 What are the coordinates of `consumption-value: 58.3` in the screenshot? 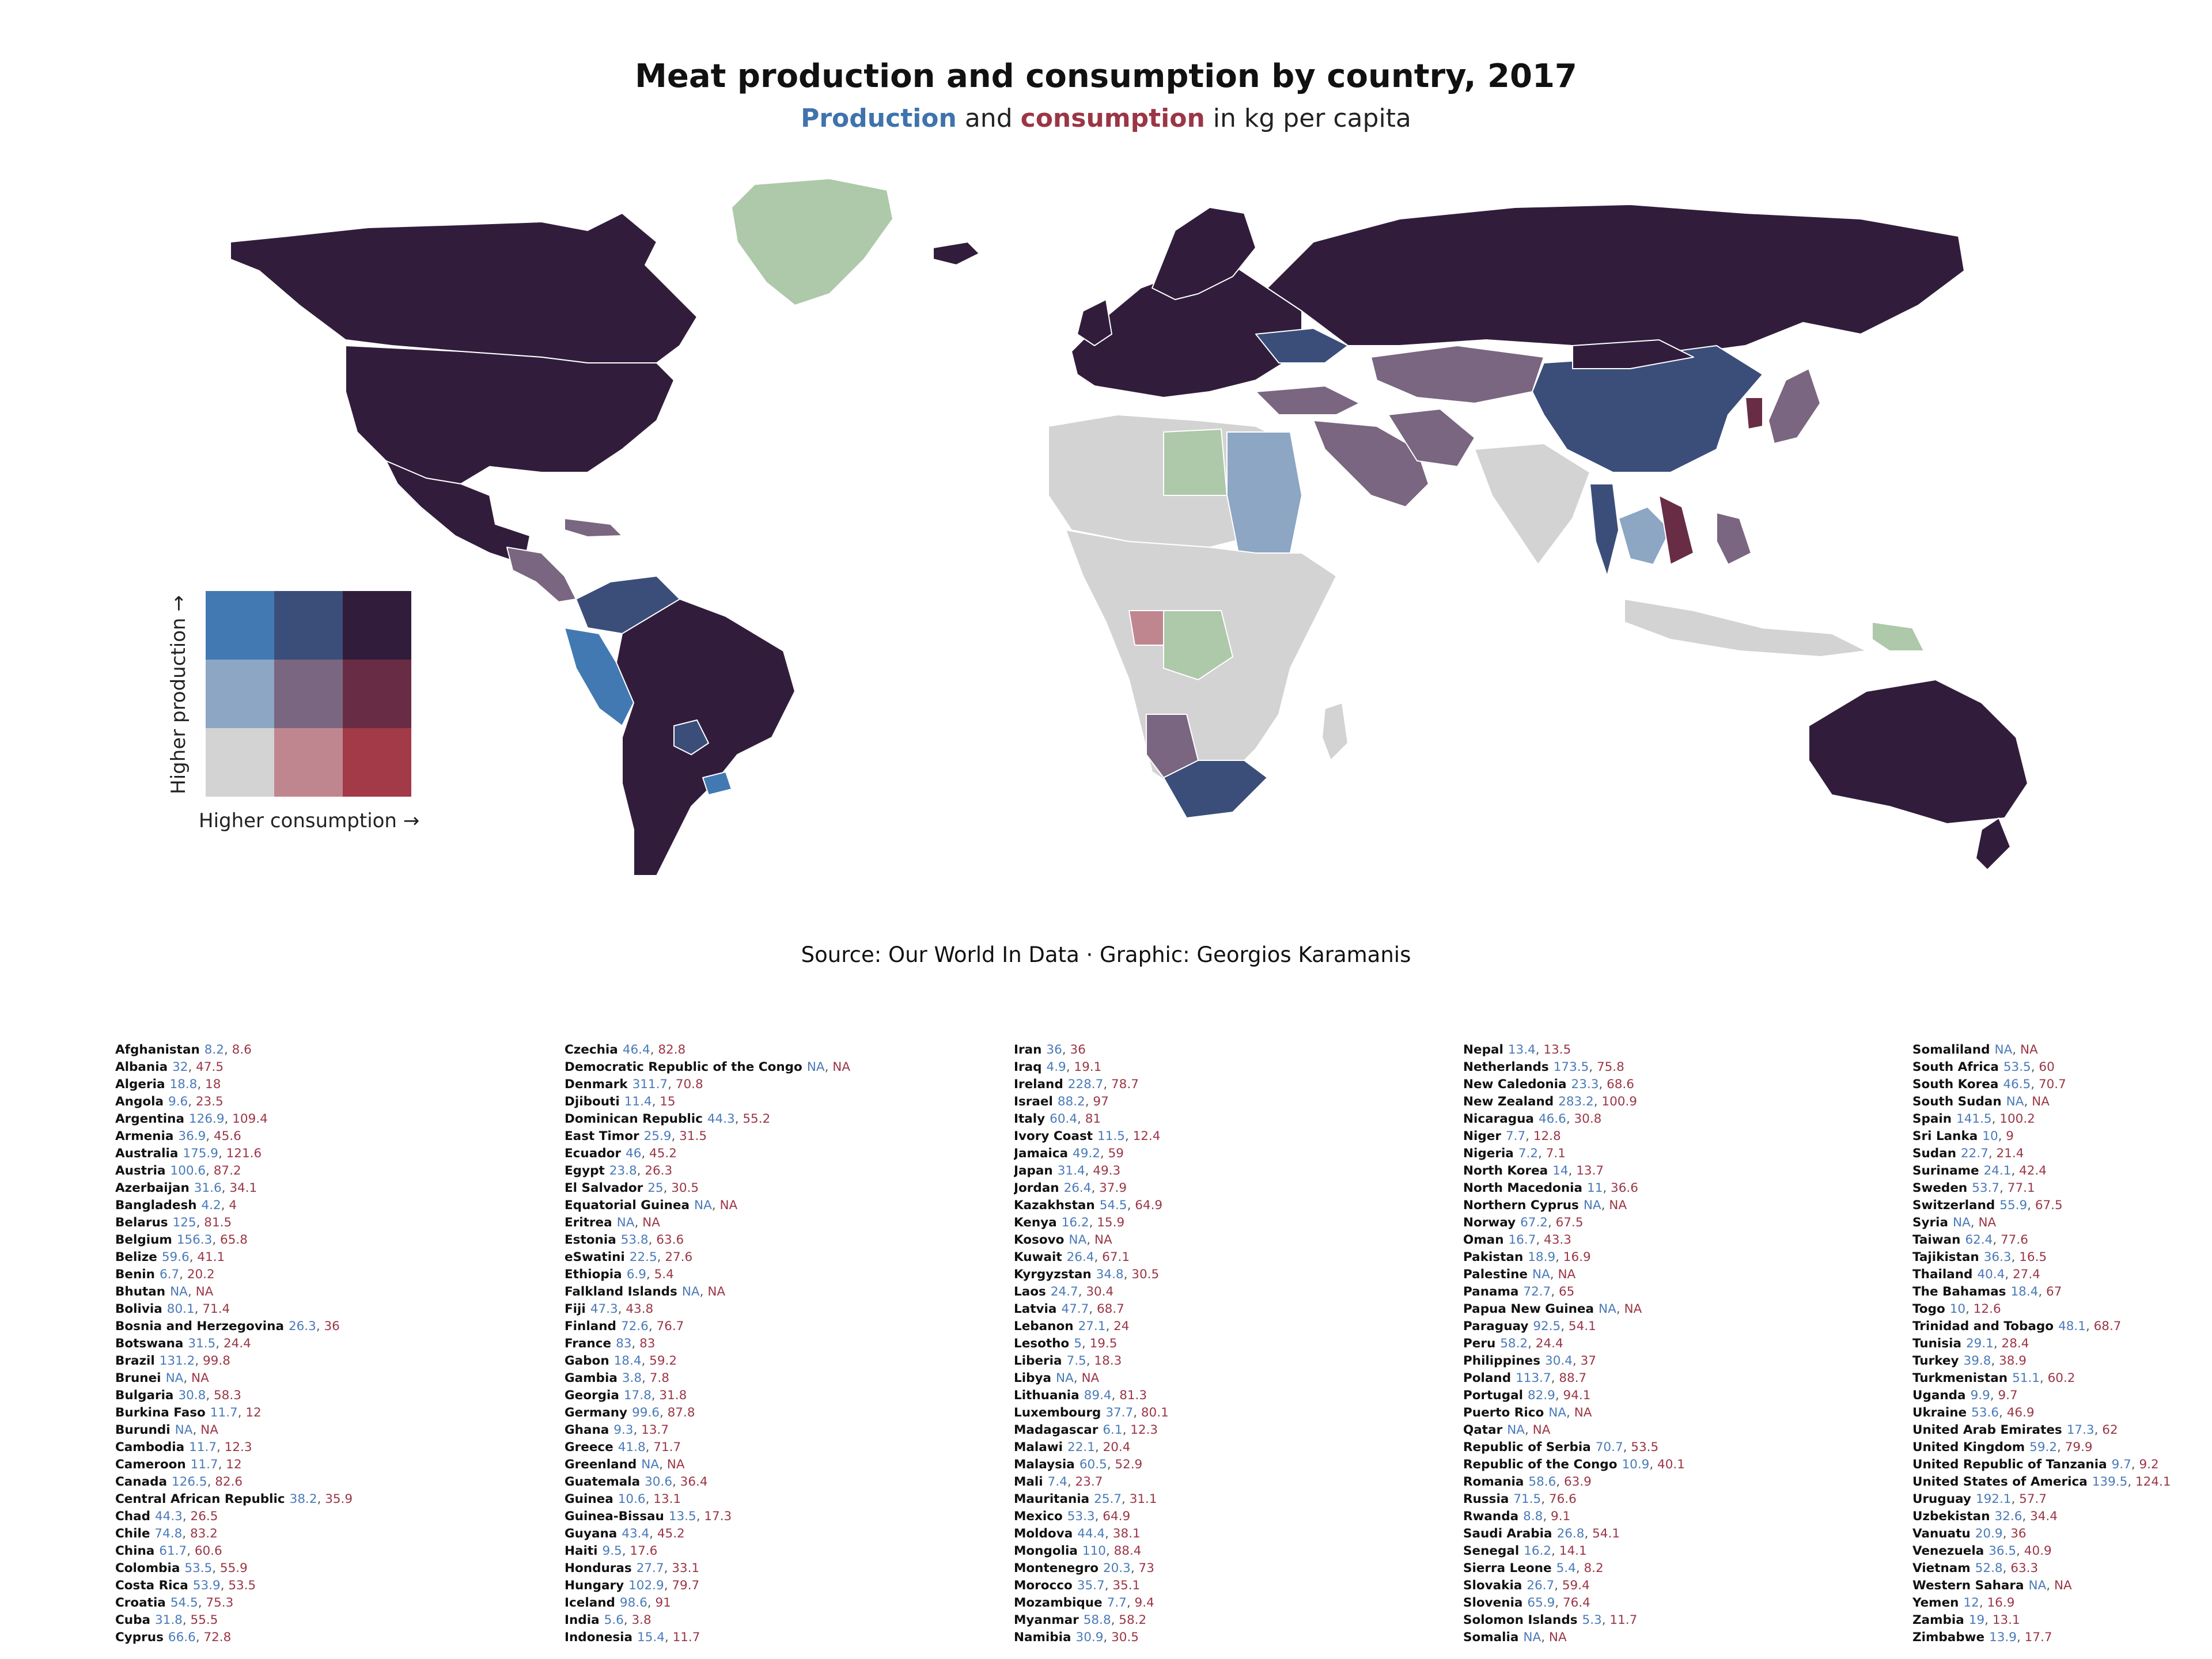 It's located at (227, 1395).